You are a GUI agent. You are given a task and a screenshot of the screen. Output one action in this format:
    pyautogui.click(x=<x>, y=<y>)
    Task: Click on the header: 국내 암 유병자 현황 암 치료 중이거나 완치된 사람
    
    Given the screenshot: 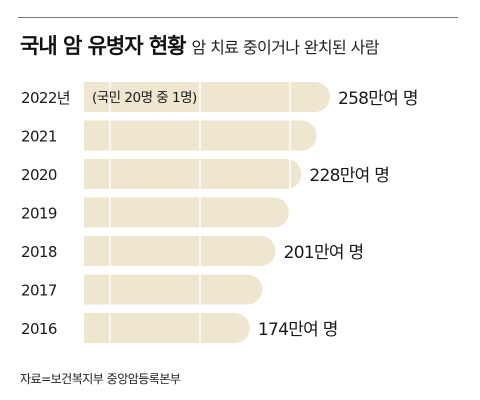 What is the action you would take?
    pyautogui.click(x=240, y=45)
    